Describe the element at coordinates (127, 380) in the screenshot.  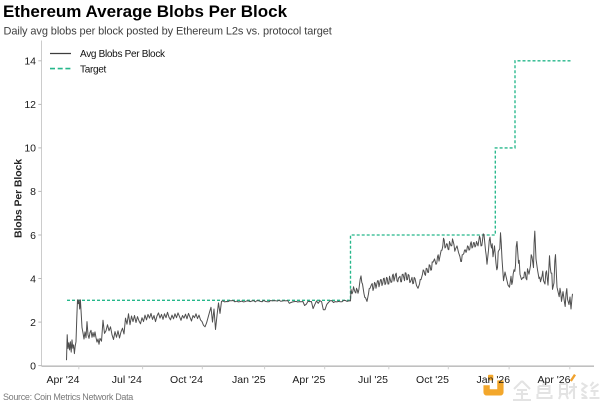
I see `svg-text: Jul '24` at that location.